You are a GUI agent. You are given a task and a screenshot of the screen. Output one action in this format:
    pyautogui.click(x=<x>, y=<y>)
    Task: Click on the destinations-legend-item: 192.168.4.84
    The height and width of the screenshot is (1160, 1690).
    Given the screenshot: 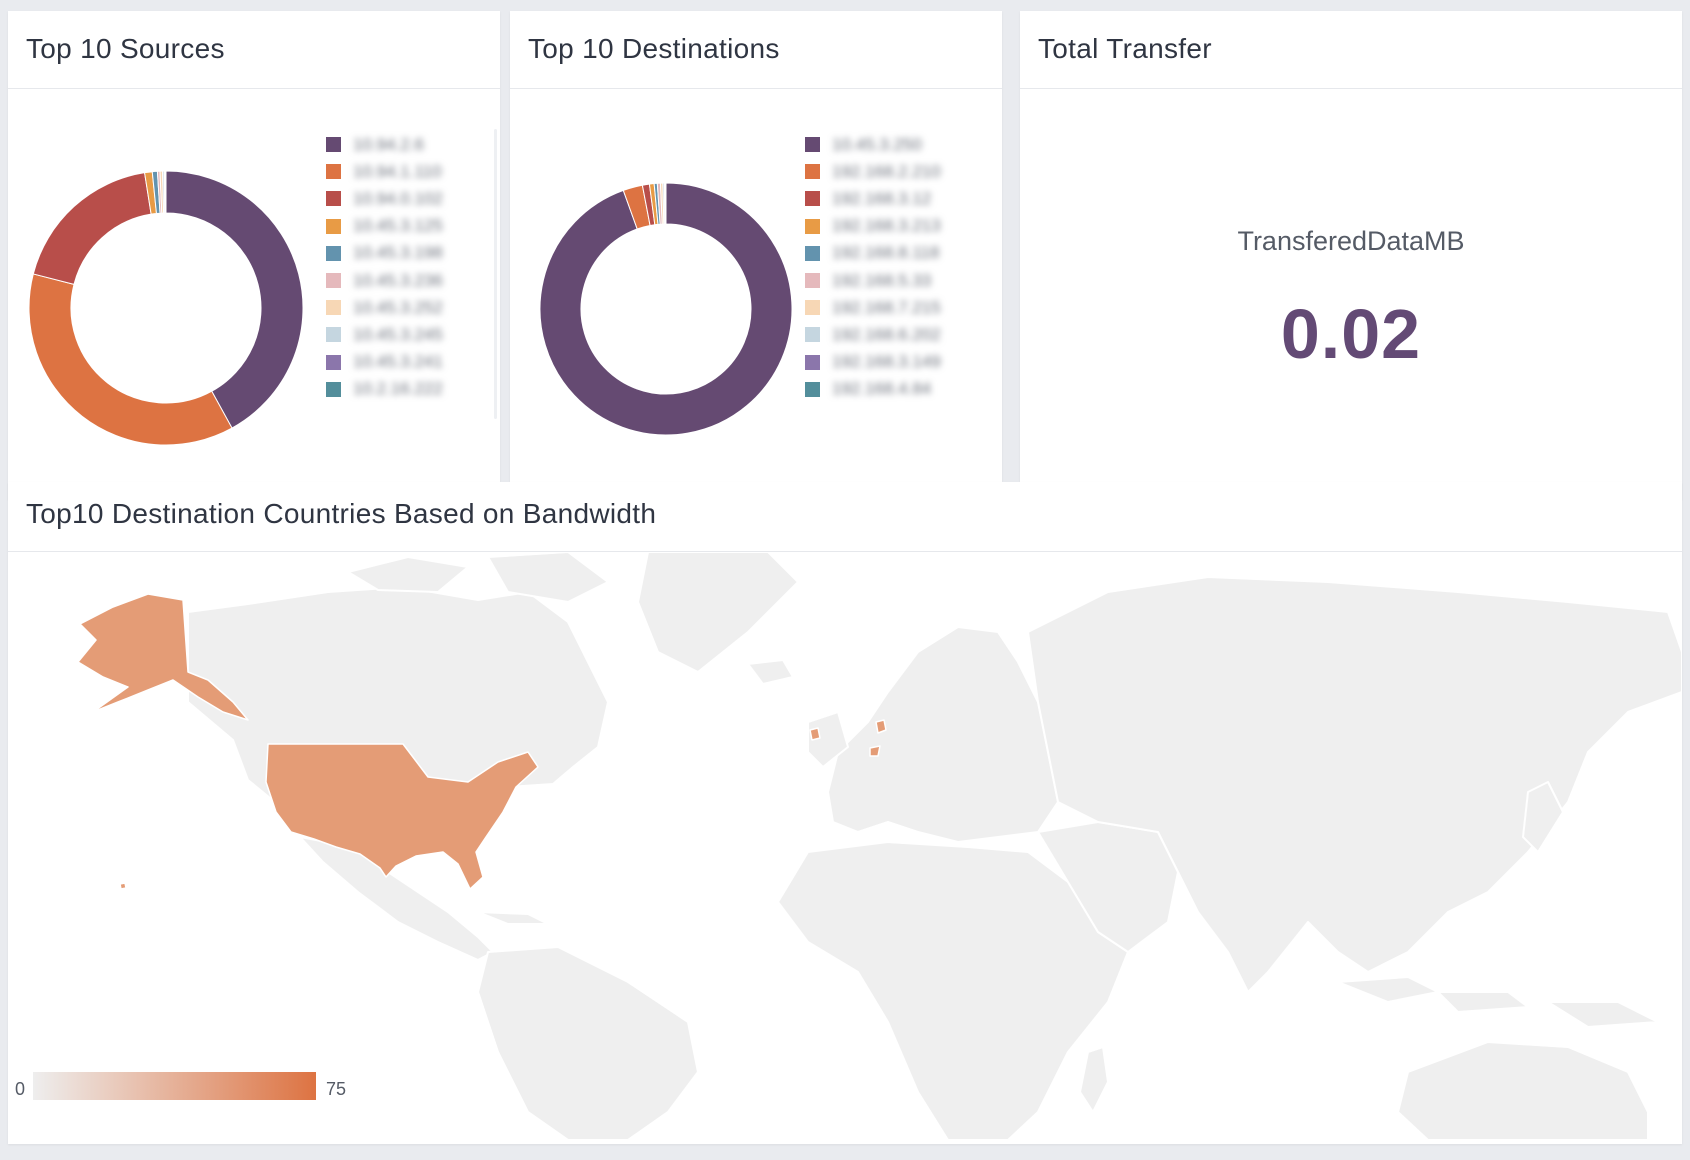 What is the action you would take?
    pyautogui.click(x=873, y=389)
    